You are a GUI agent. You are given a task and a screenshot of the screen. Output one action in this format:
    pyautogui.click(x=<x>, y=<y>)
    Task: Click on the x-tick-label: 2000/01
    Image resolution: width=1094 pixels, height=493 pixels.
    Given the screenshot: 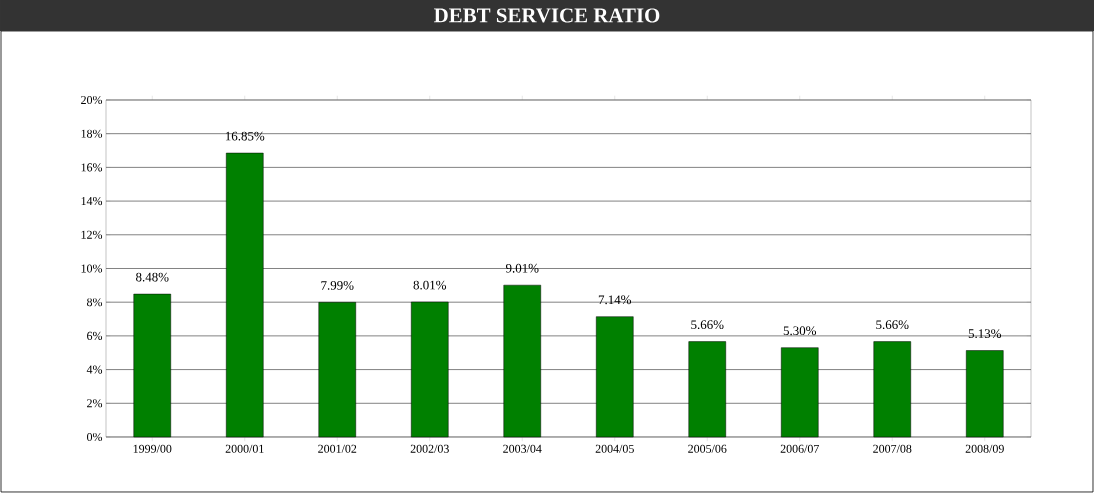 What is the action you would take?
    pyautogui.click(x=244, y=448)
    